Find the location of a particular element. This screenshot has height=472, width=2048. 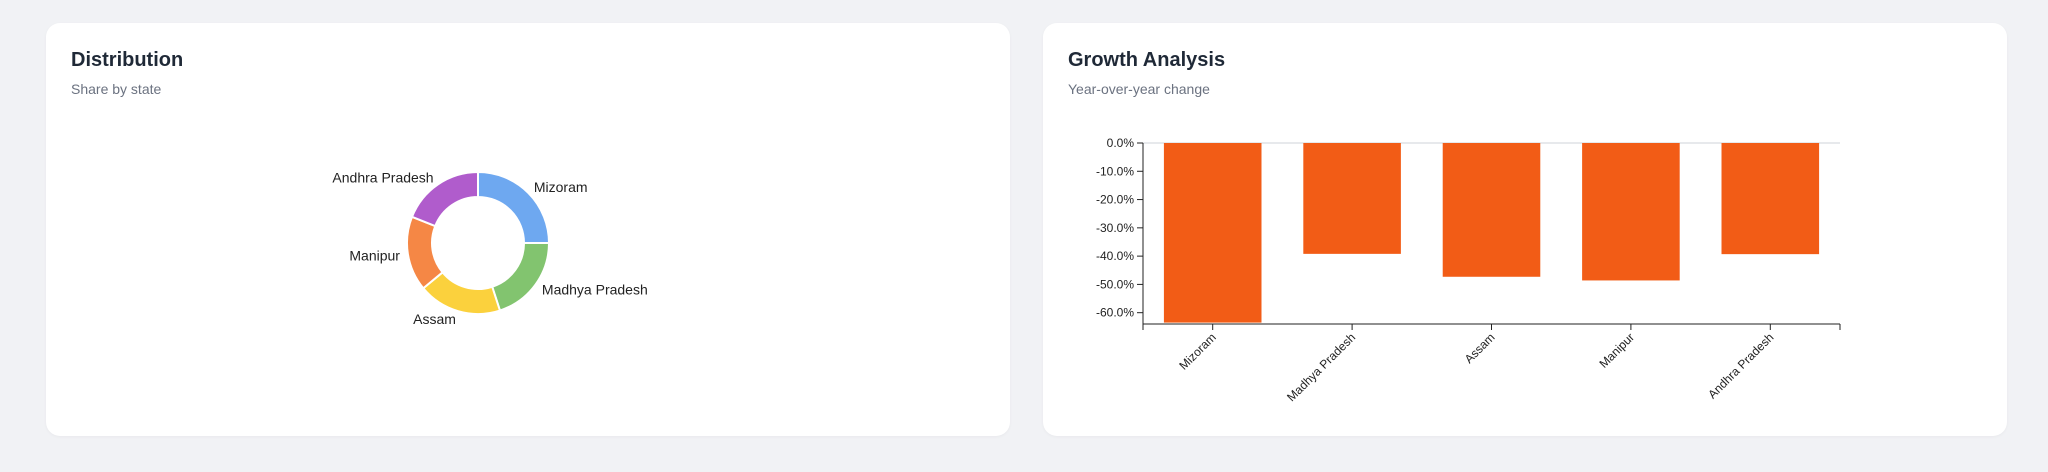

x-tick-label-mizoram: Mizoram is located at coordinates (1197, 351).